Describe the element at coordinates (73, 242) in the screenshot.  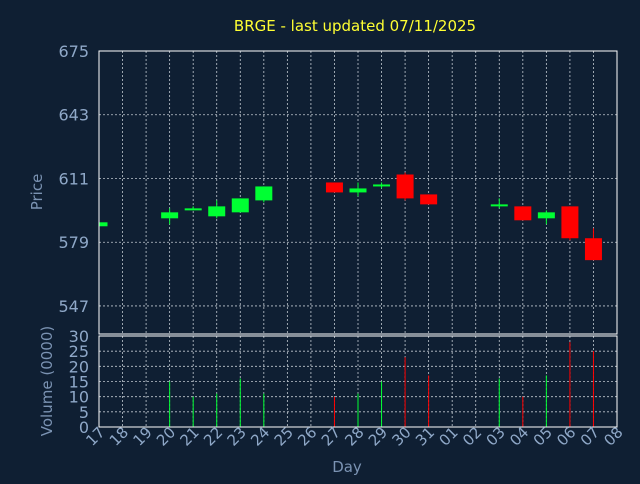
I see `price-y-tick-label: 579` at that location.